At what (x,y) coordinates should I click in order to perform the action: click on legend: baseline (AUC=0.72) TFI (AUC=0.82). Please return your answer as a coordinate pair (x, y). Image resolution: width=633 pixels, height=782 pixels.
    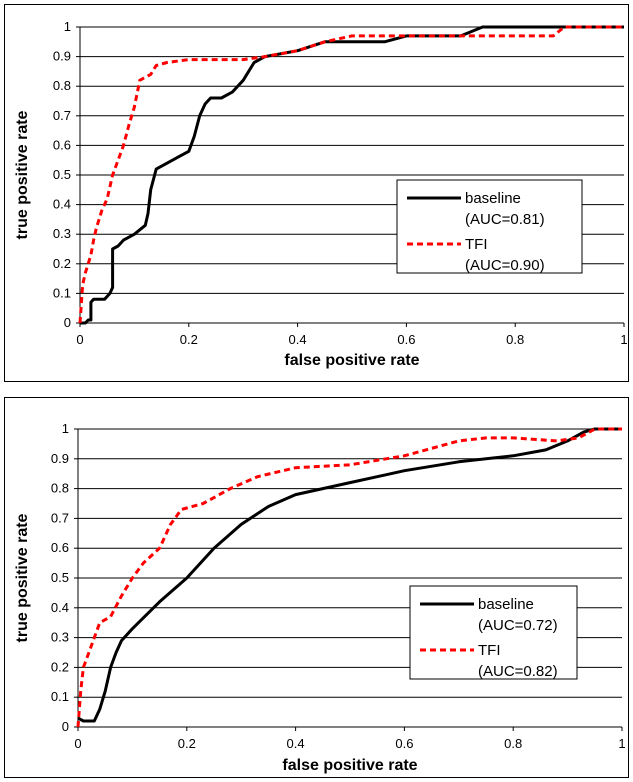
    Looking at the image, I should click on (493, 632).